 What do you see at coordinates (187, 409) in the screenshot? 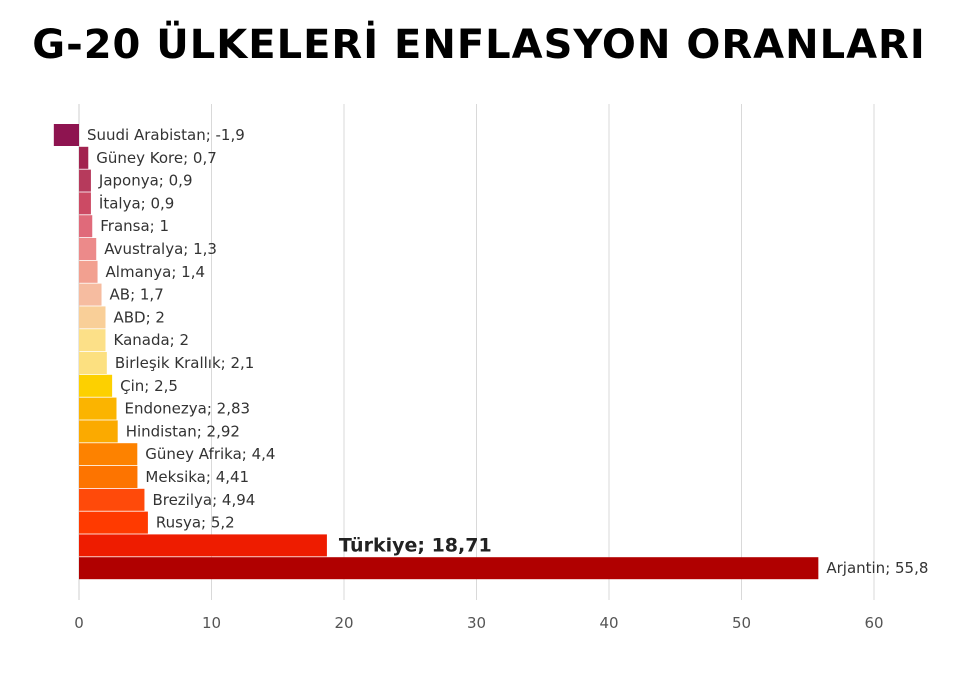
I see `bar-data-label: Endonezya; 2,83` at bounding box center [187, 409].